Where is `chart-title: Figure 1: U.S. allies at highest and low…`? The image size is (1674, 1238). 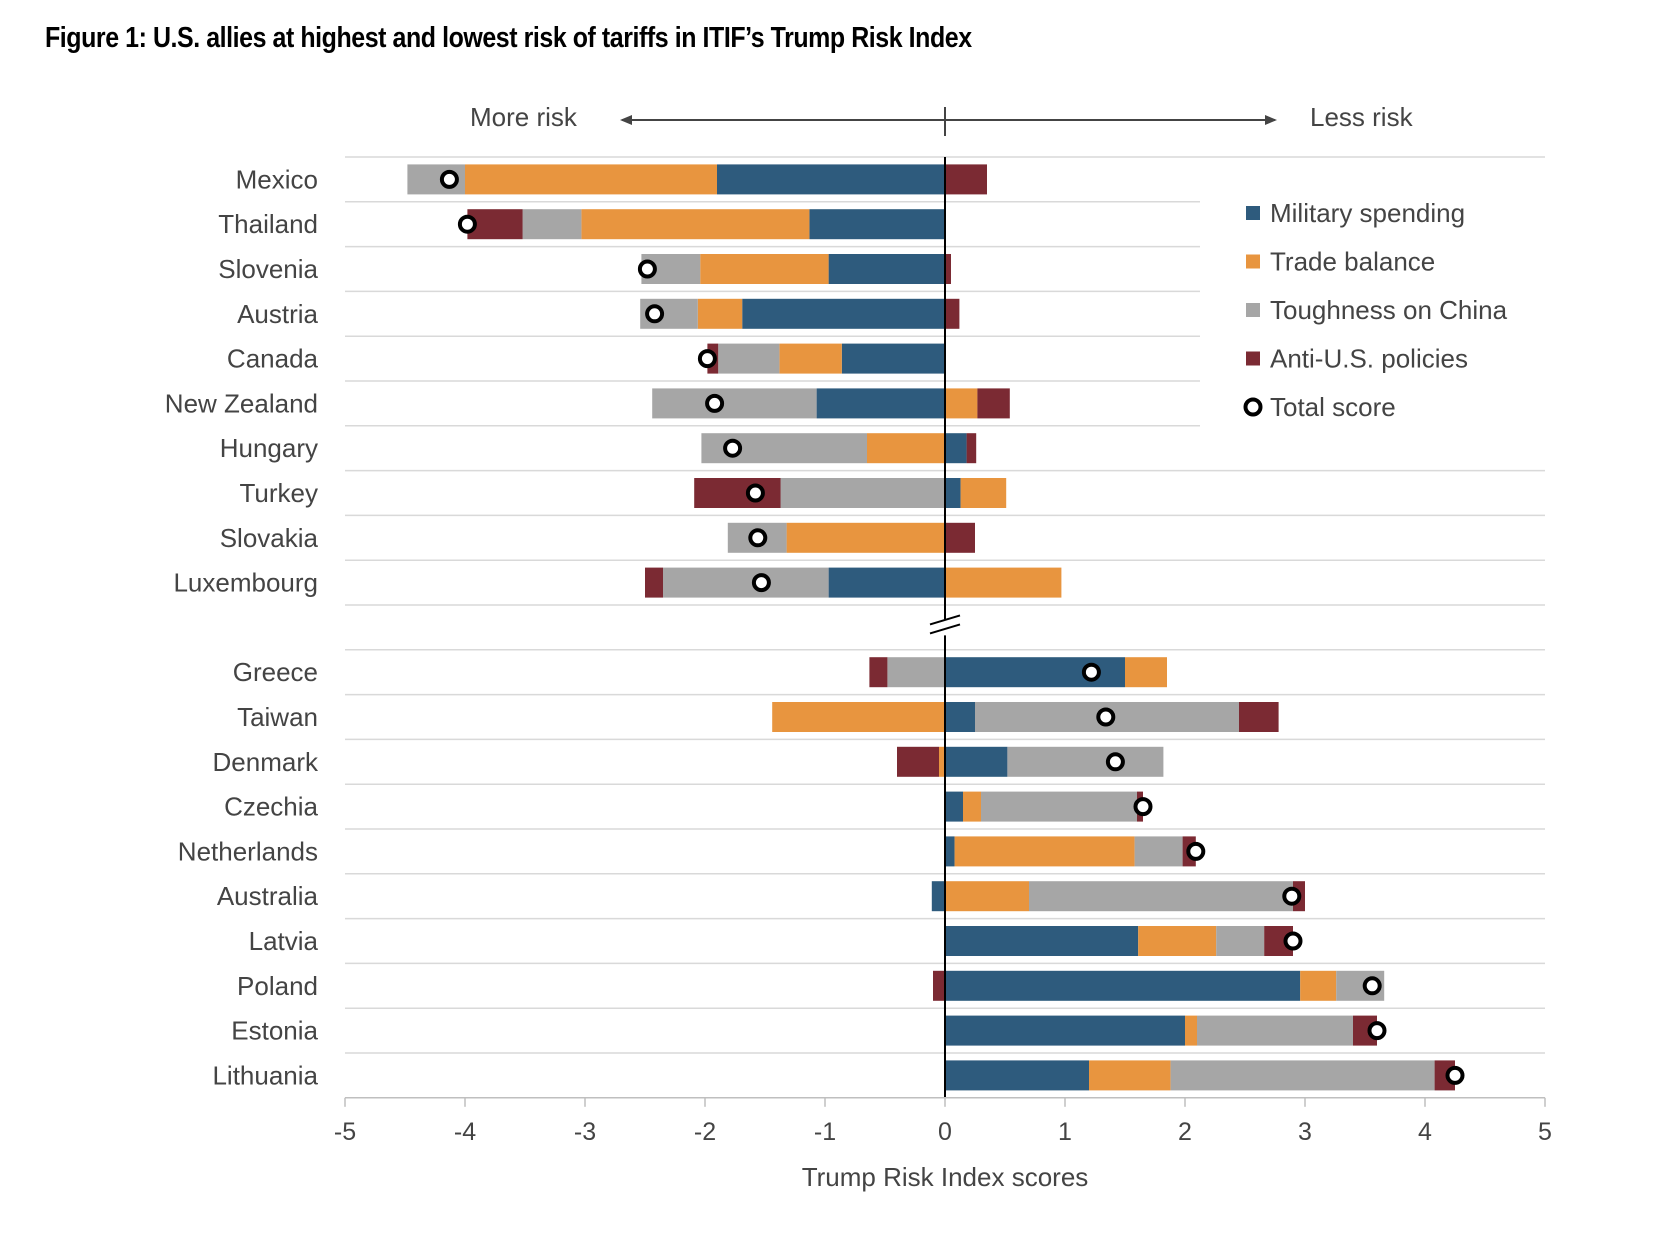
chart-title: Figure 1: U.S. allies at highest and low… is located at coordinates (508, 38).